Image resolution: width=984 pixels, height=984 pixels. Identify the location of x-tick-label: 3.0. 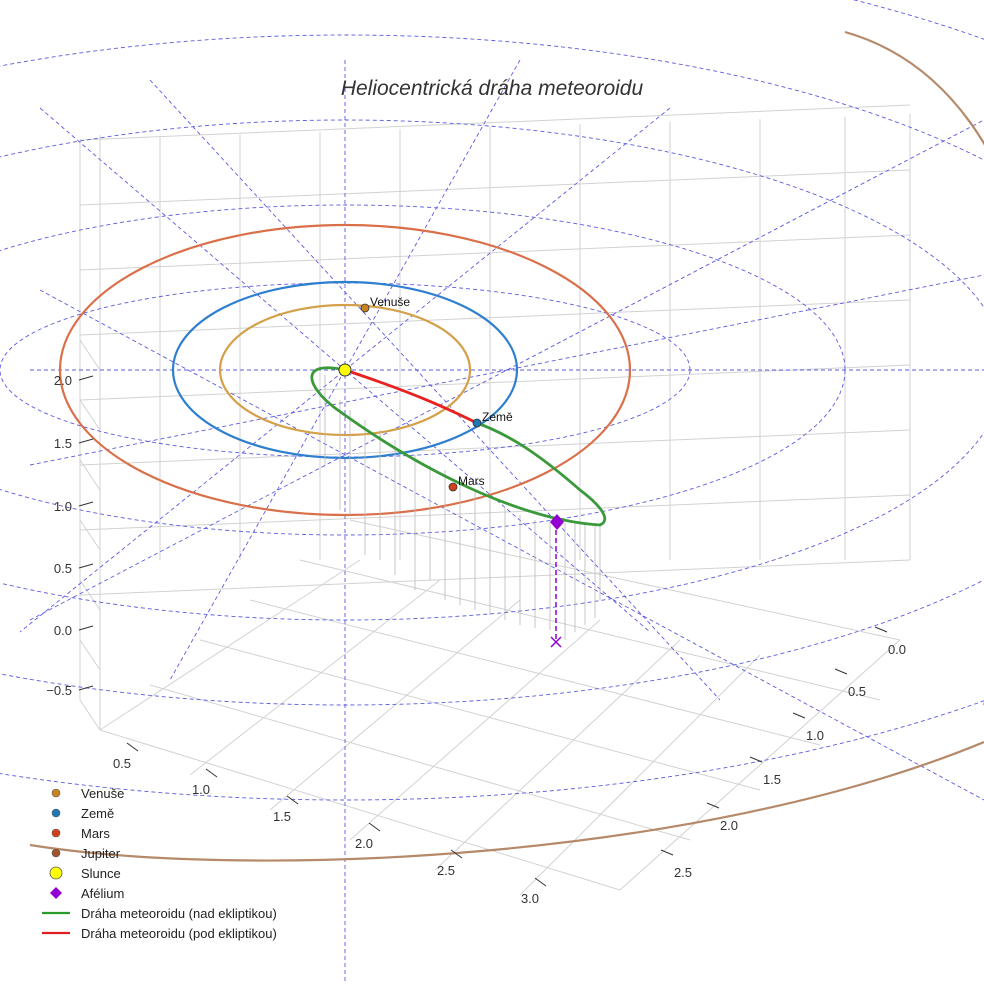
(530, 898).